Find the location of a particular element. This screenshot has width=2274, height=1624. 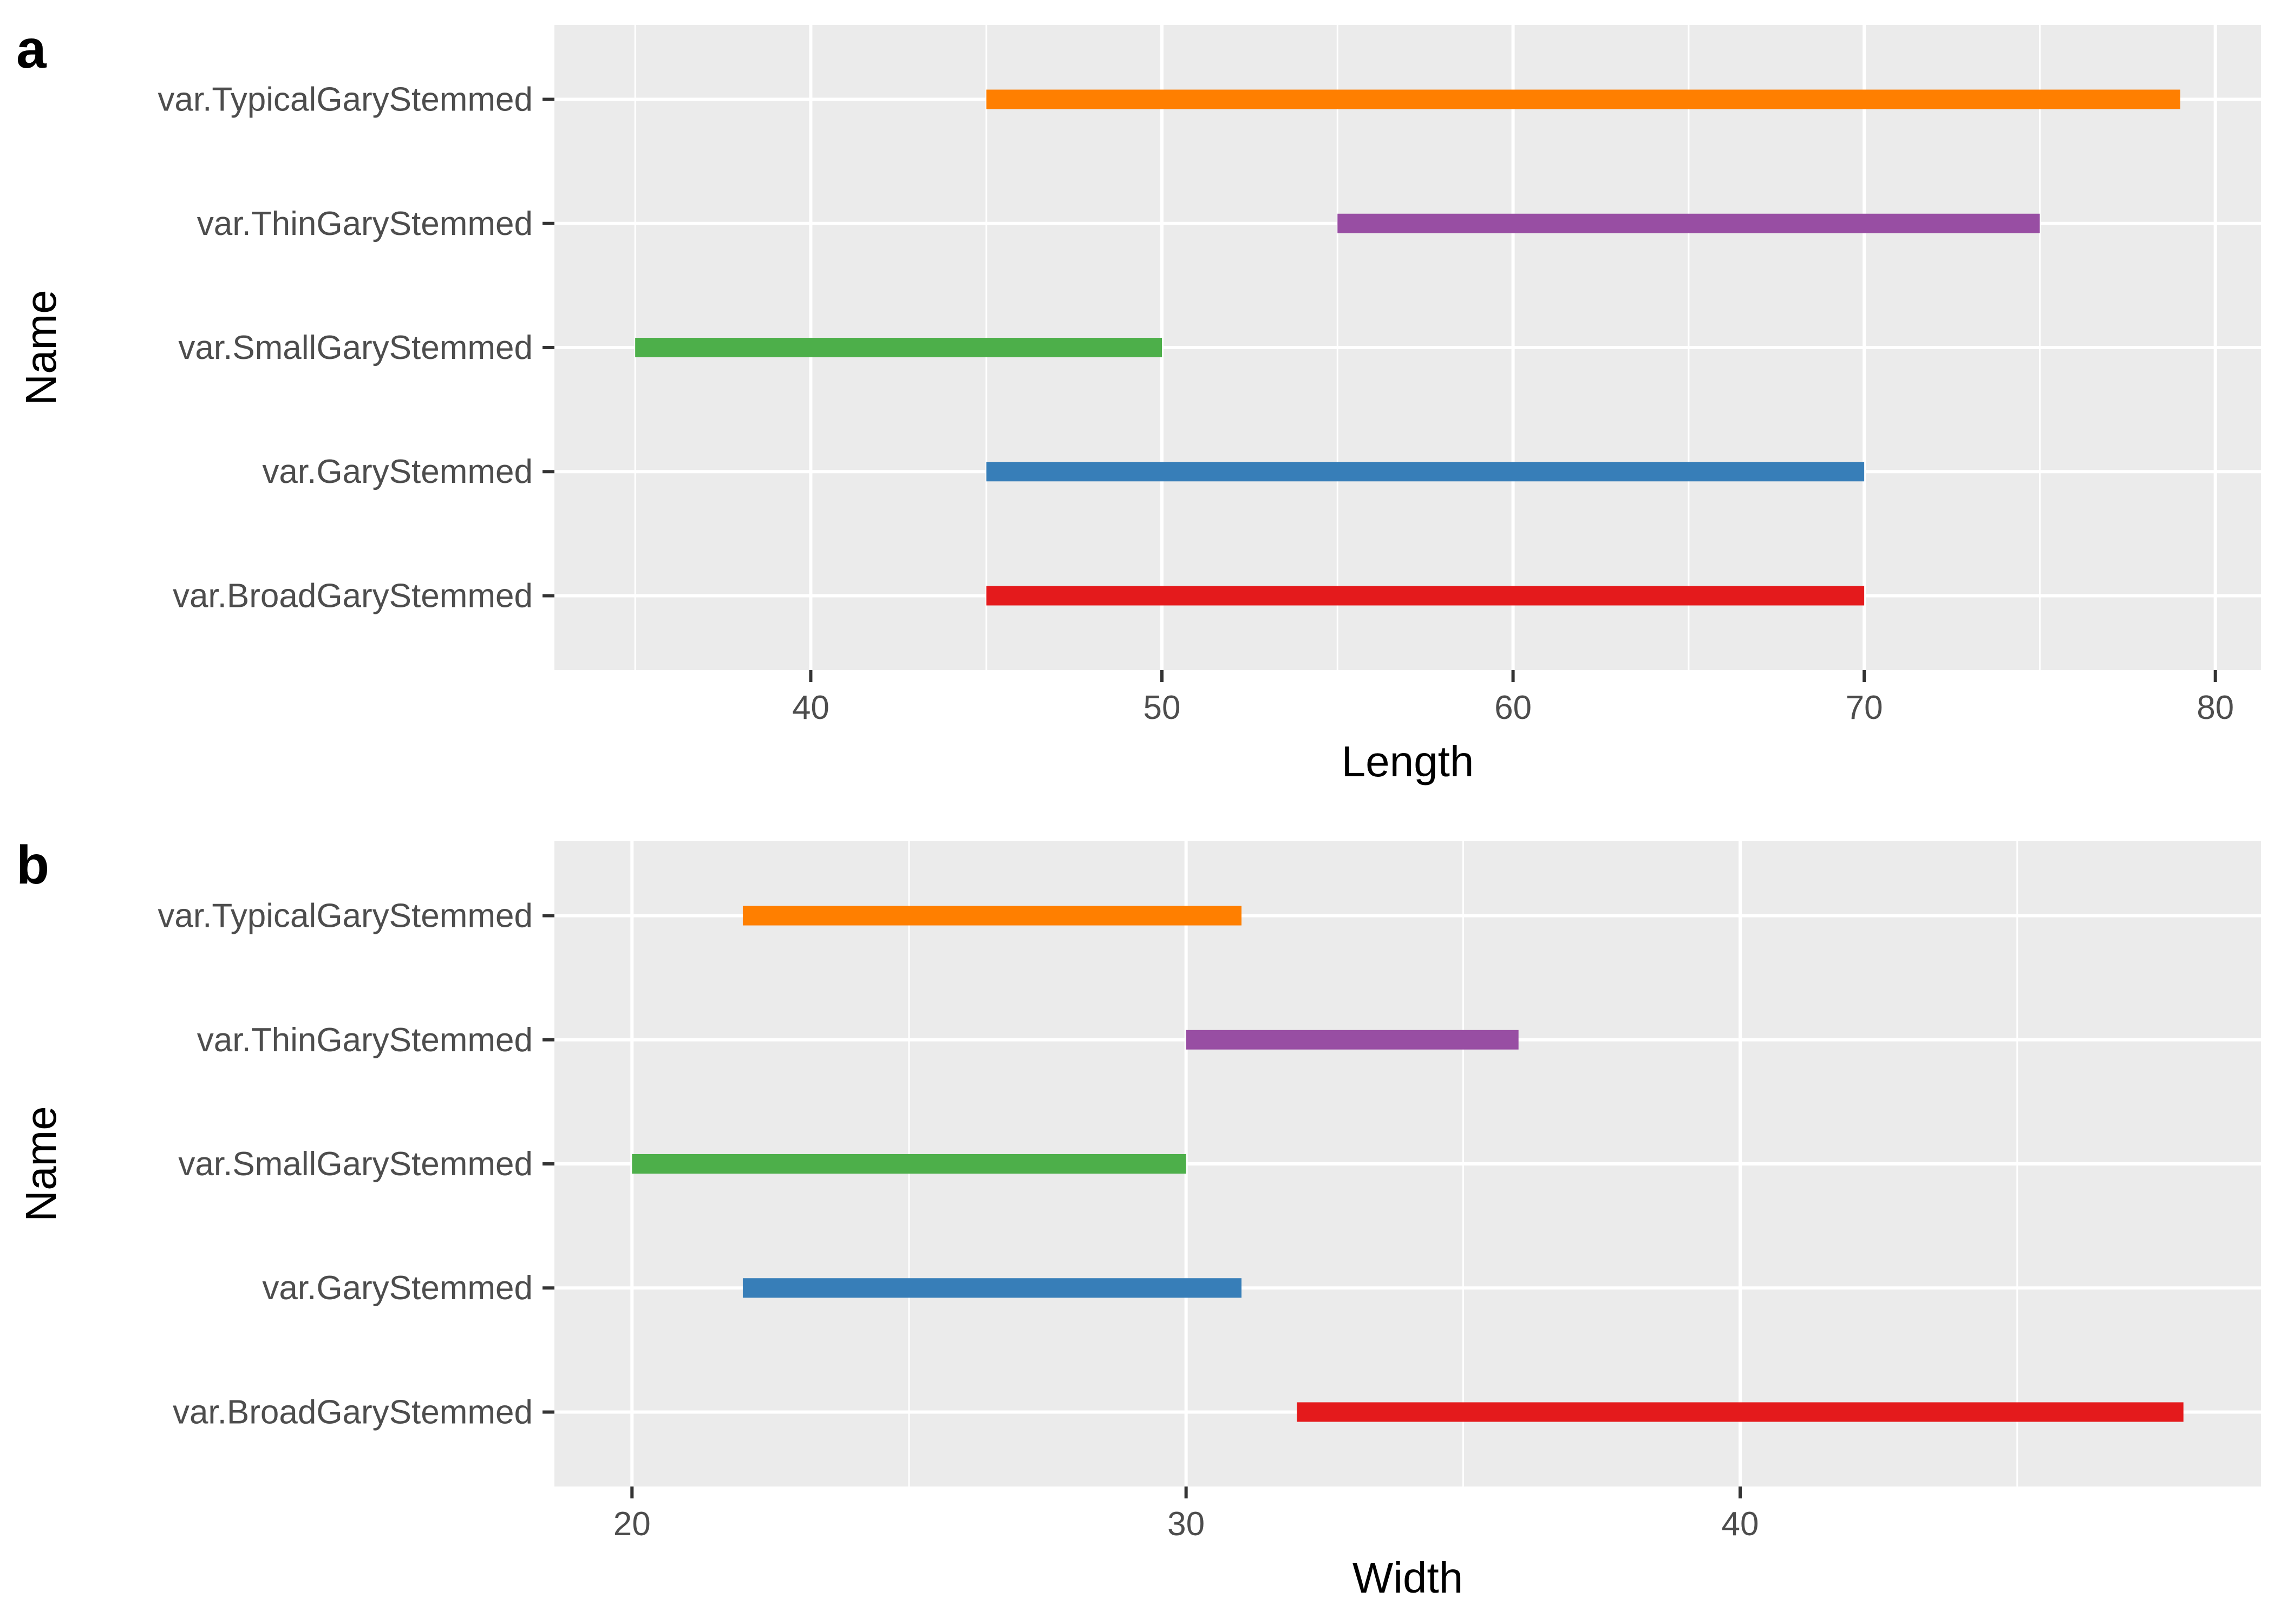

panel-tag: b is located at coordinates (32, 865).